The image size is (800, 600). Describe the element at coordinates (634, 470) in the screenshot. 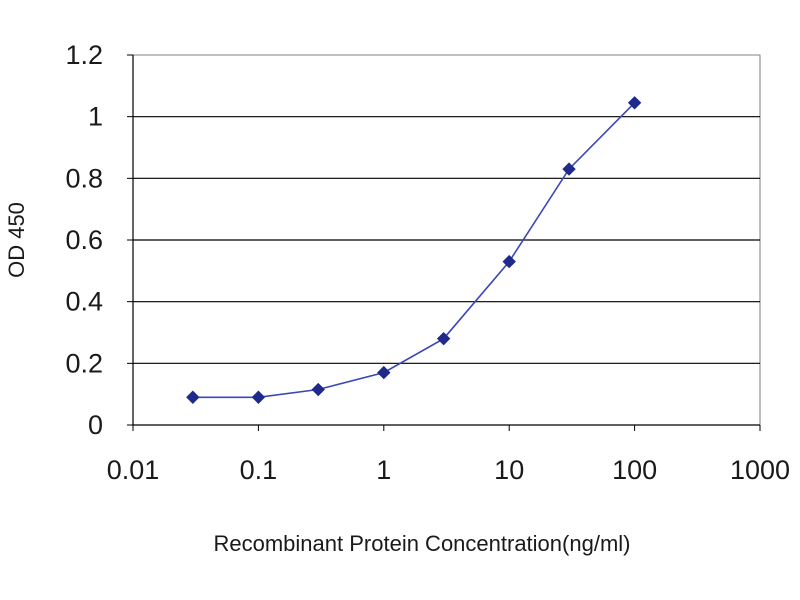

I see `x-tick-label: 100` at that location.